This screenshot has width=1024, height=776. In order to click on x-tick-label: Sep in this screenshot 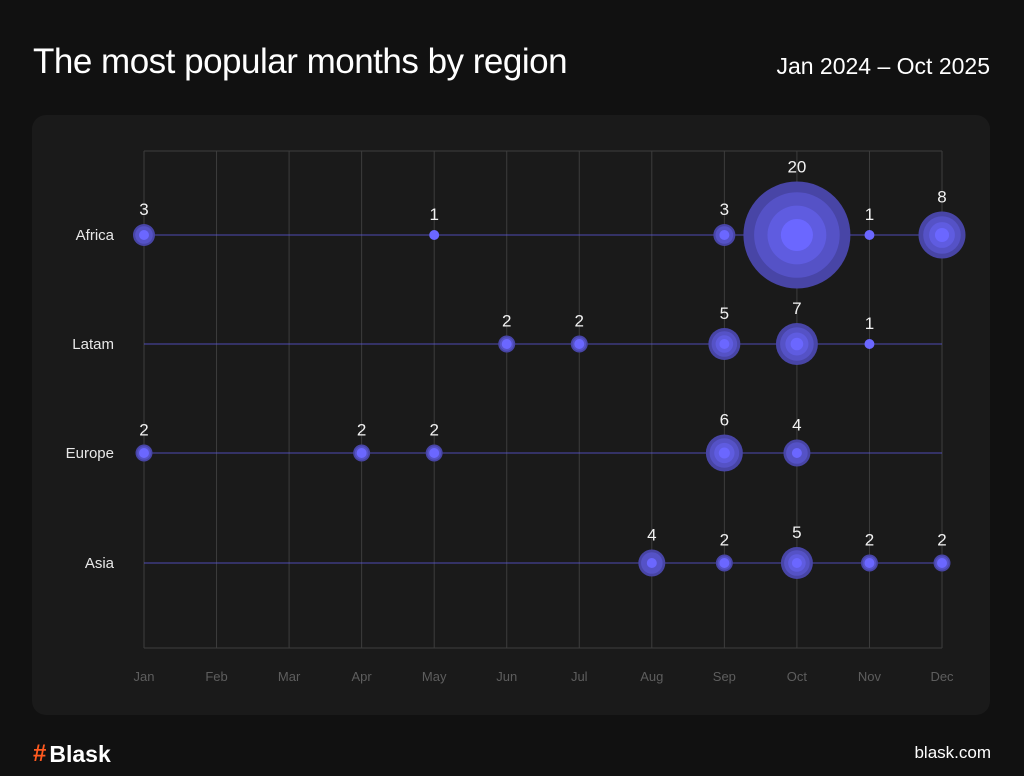, I will do `click(724, 676)`.